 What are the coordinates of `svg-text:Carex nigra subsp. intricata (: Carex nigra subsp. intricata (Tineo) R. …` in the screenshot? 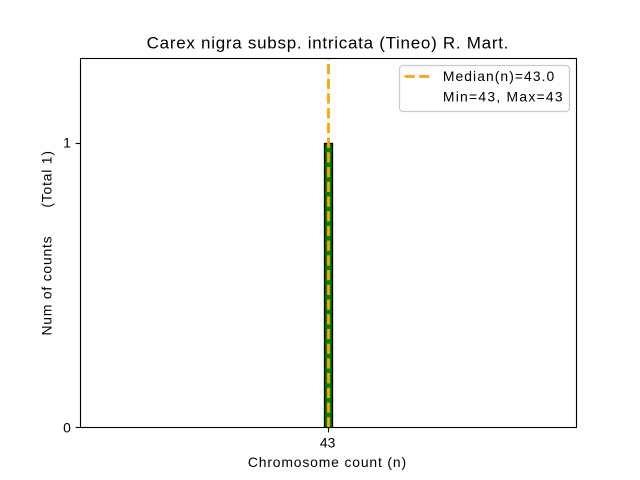 It's located at (328, 42).